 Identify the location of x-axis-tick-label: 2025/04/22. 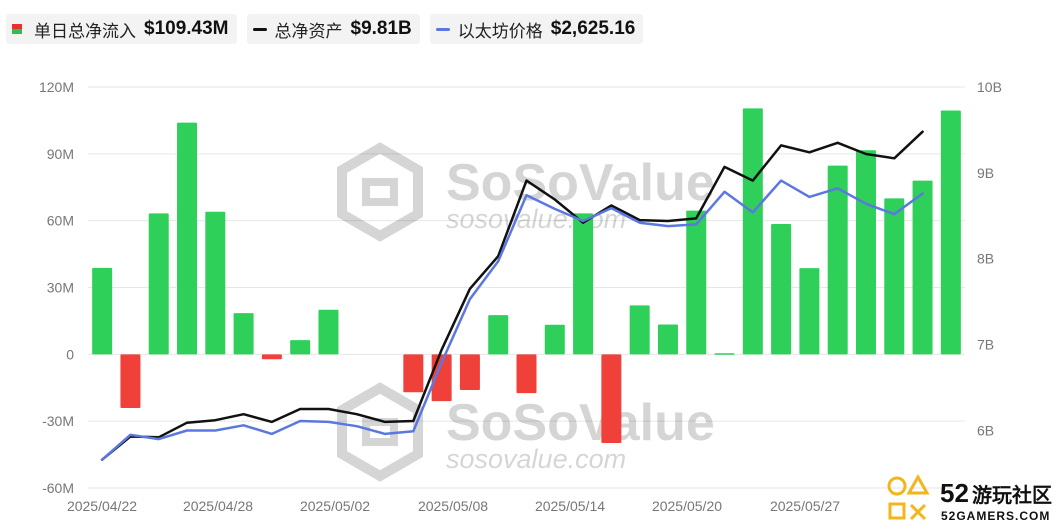
(102, 506).